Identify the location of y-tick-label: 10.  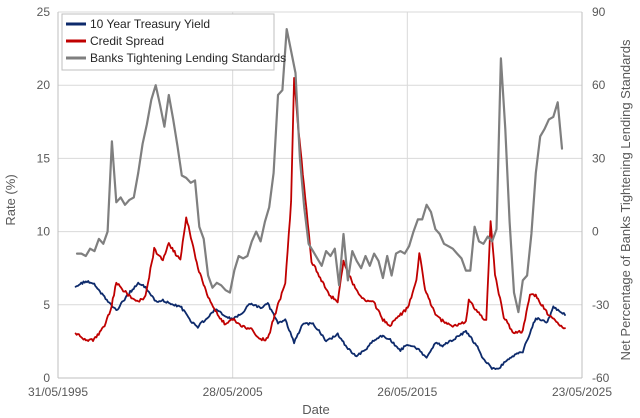
(44, 232).